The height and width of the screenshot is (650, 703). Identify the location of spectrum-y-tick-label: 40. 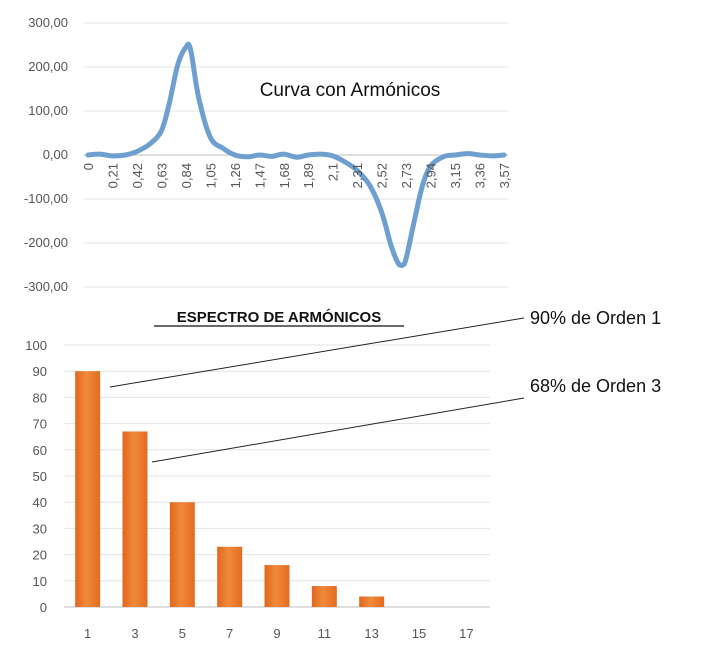
(40, 502).